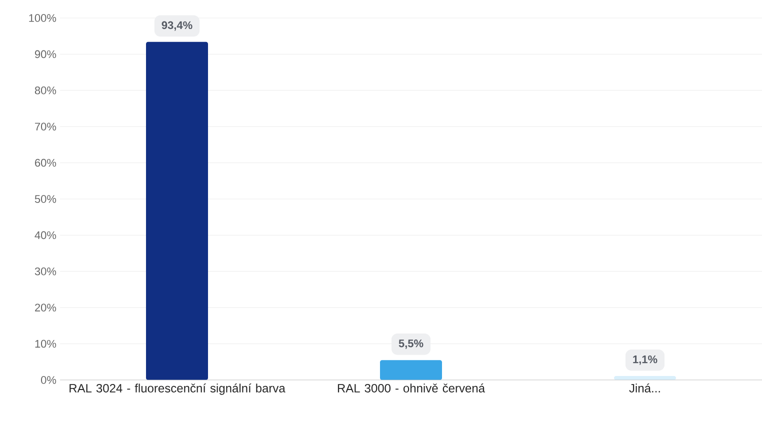 The image size is (762, 435). Describe the element at coordinates (45, 90) in the screenshot. I see `y-tick-label: 80%` at that location.